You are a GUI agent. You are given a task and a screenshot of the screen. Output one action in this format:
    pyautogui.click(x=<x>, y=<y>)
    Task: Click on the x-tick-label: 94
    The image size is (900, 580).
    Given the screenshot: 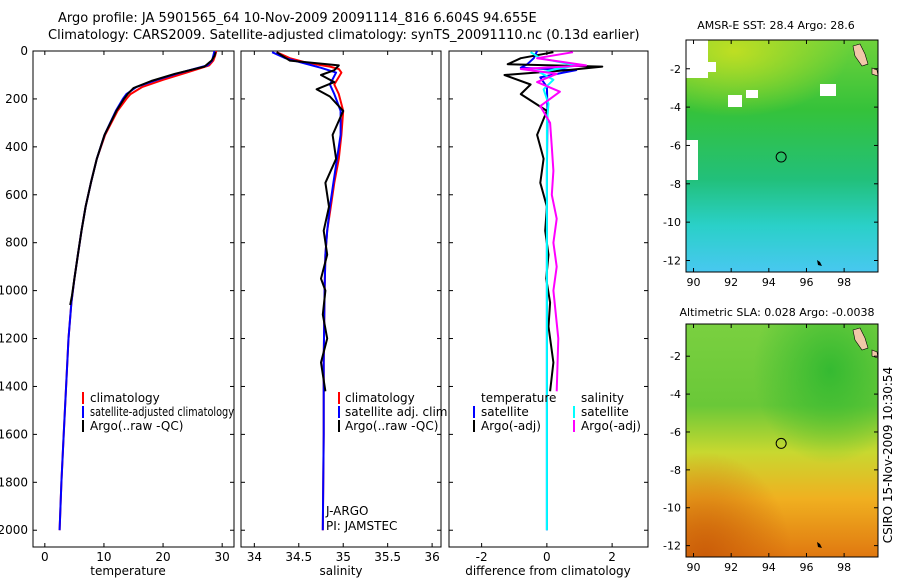 What is the action you would take?
    pyautogui.click(x=769, y=567)
    